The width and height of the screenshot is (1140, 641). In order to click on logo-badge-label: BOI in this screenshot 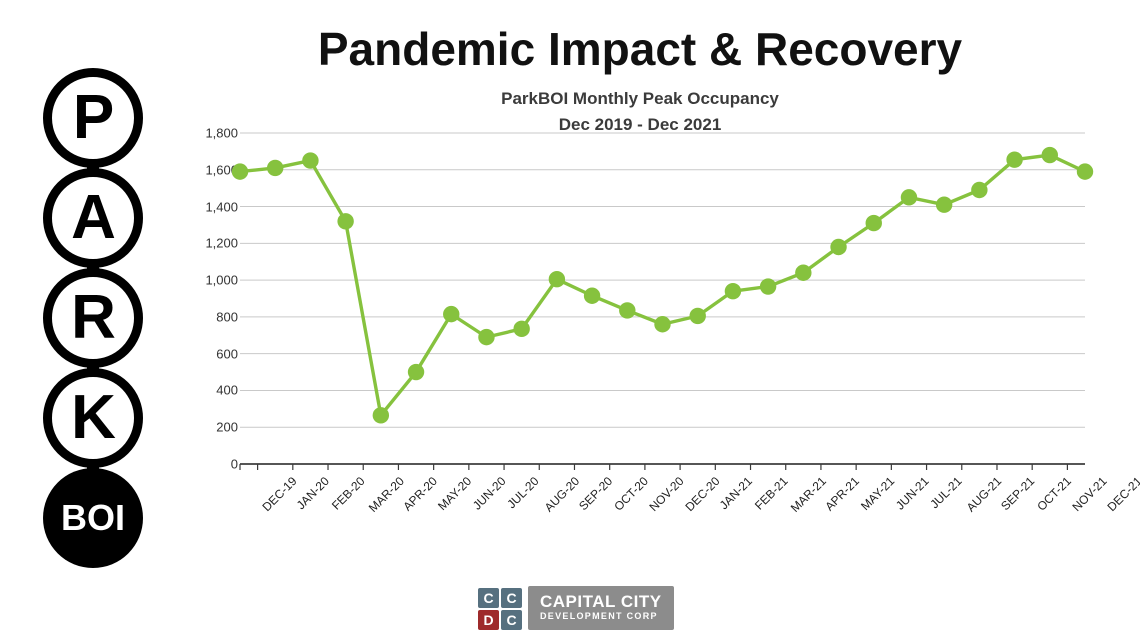, I will do `click(92, 517)`.